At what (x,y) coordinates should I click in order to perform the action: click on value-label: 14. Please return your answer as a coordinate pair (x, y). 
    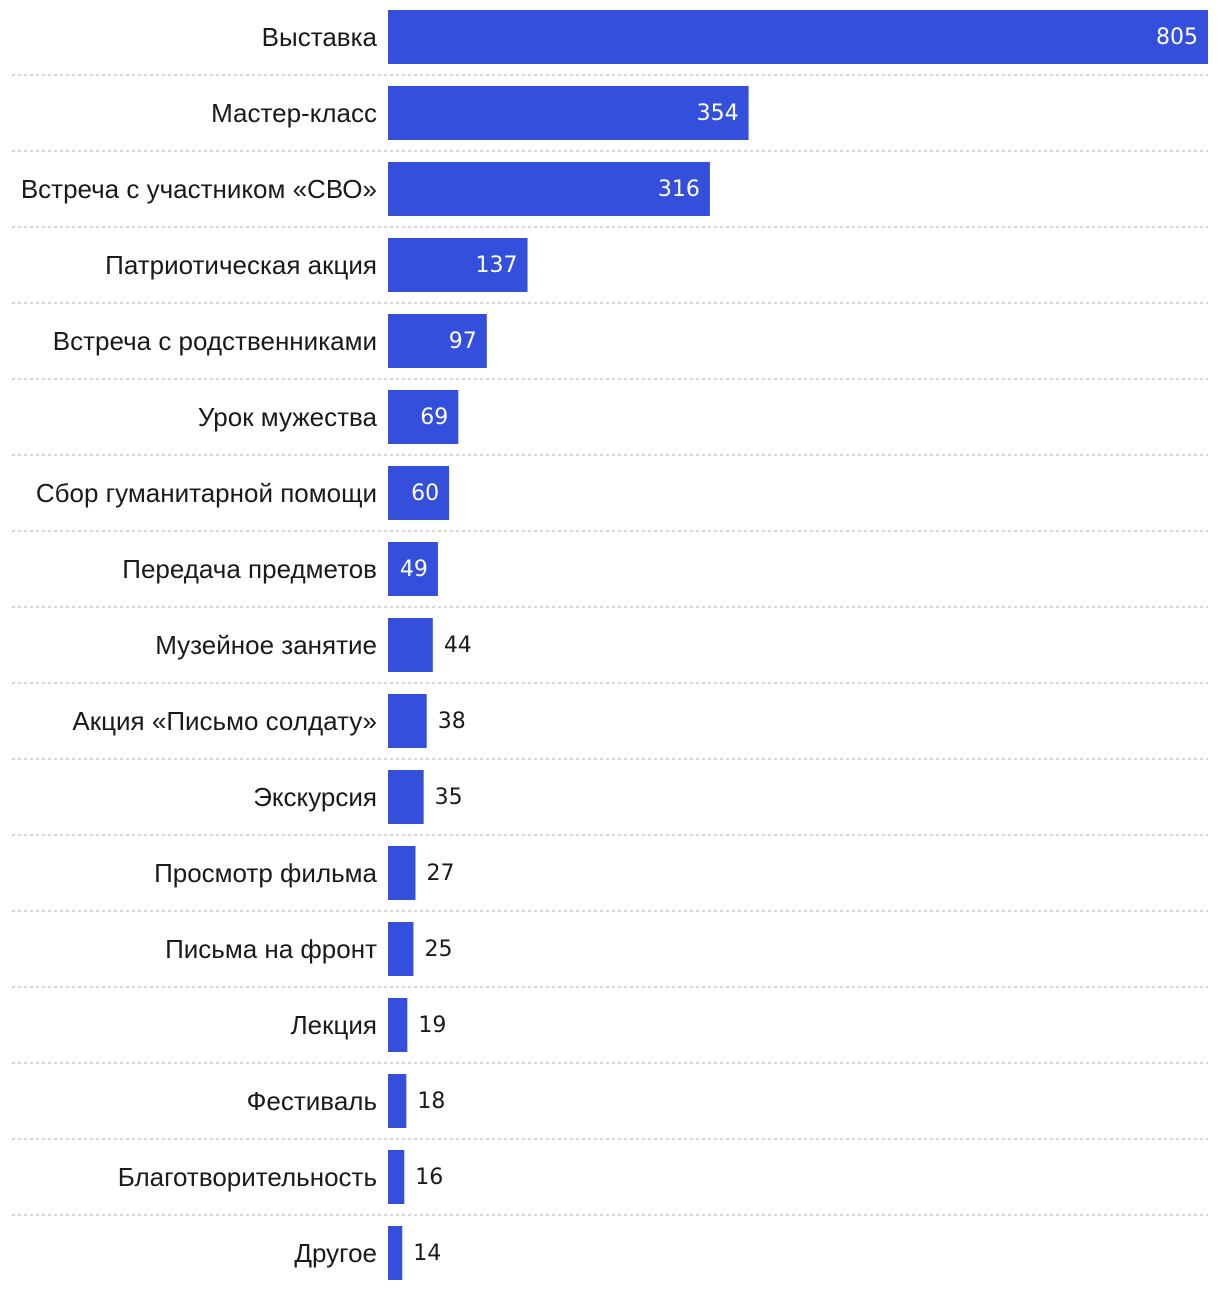
    Looking at the image, I should click on (427, 1253).